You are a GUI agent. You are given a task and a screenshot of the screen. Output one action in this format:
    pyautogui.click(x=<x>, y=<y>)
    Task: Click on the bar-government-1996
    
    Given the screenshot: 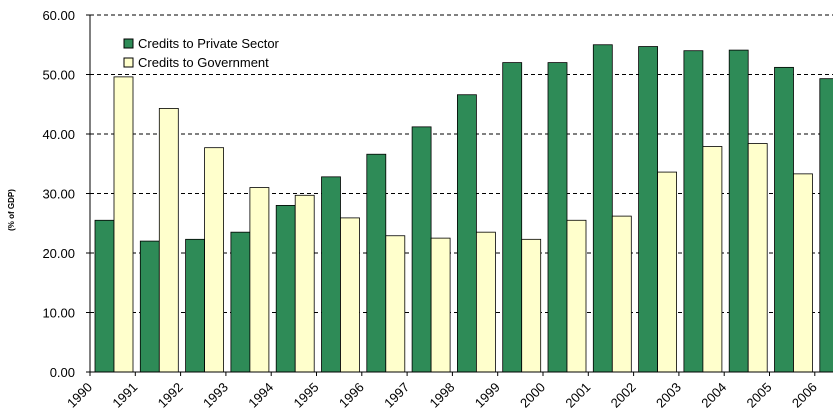 What is the action you would take?
    pyautogui.click(x=395, y=304)
    